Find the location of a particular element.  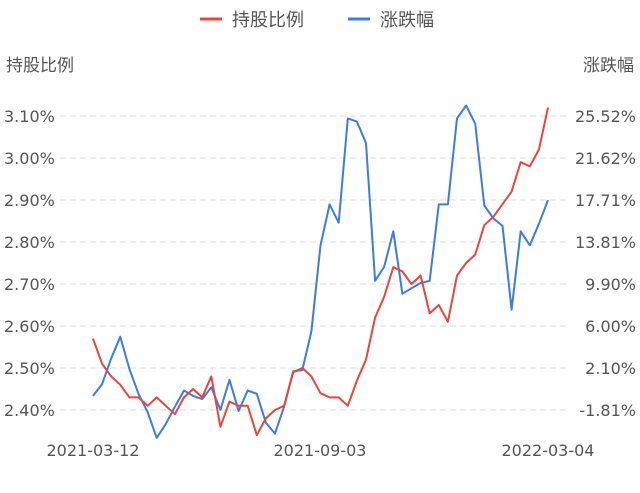

right-tick-label: 13.81% is located at coordinates (605, 242).